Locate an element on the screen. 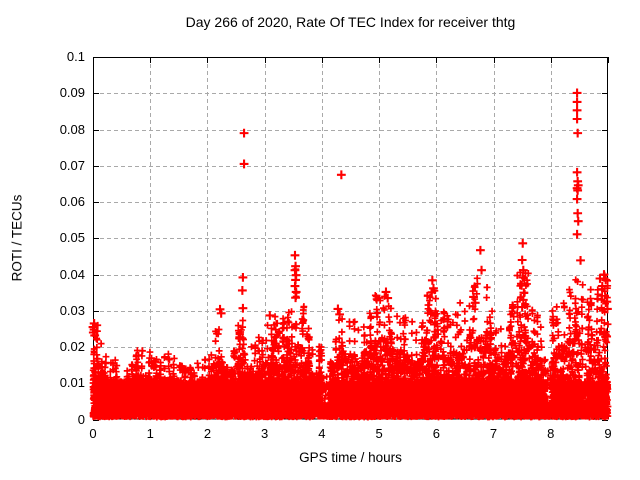 The width and height of the screenshot is (640, 480). y-tick-label: 0.05 is located at coordinates (72, 238).